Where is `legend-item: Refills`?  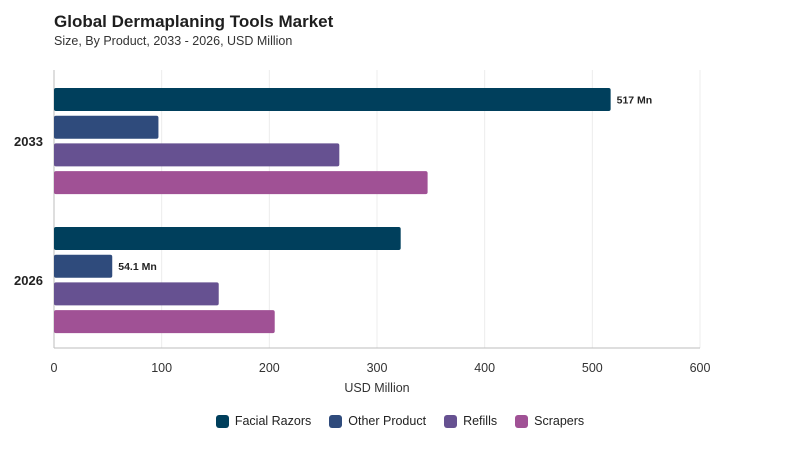
legend-item: Refills is located at coordinates (470, 421).